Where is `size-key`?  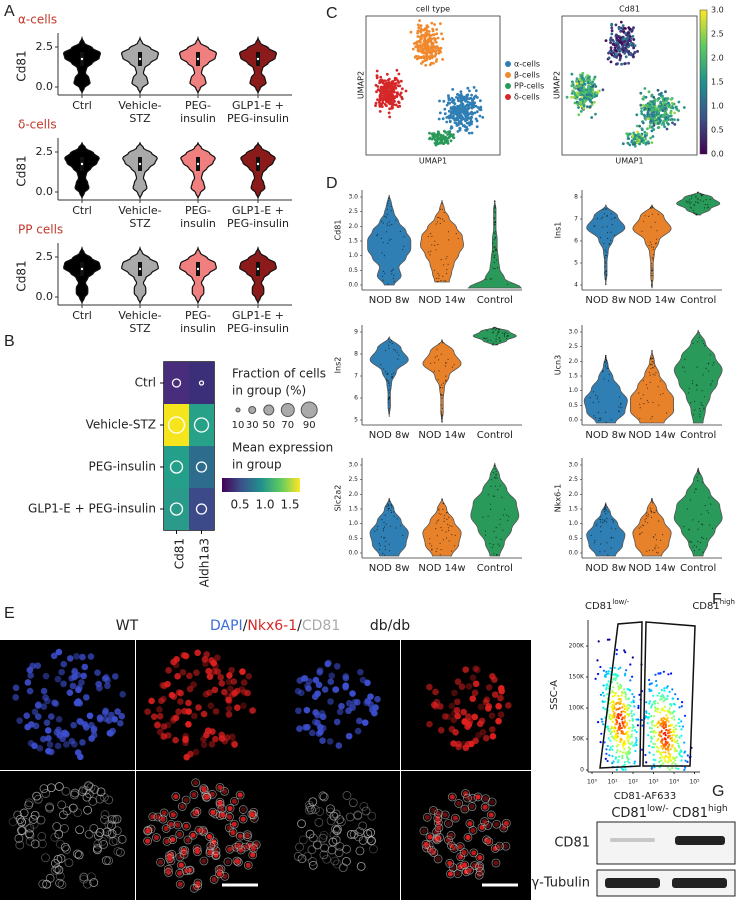 size-key is located at coordinates (309, 410).